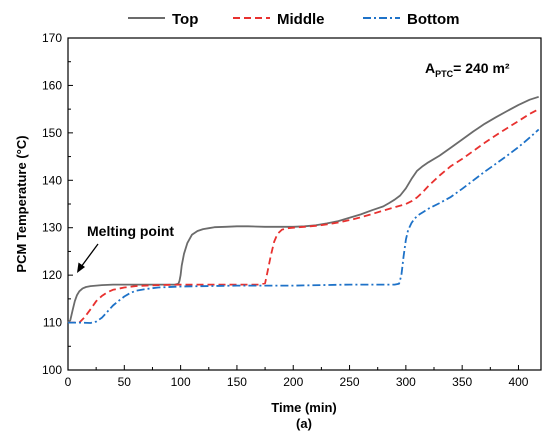 The width and height of the screenshot is (550, 439). I want to click on y-tick-label: 170, so click(52, 38).